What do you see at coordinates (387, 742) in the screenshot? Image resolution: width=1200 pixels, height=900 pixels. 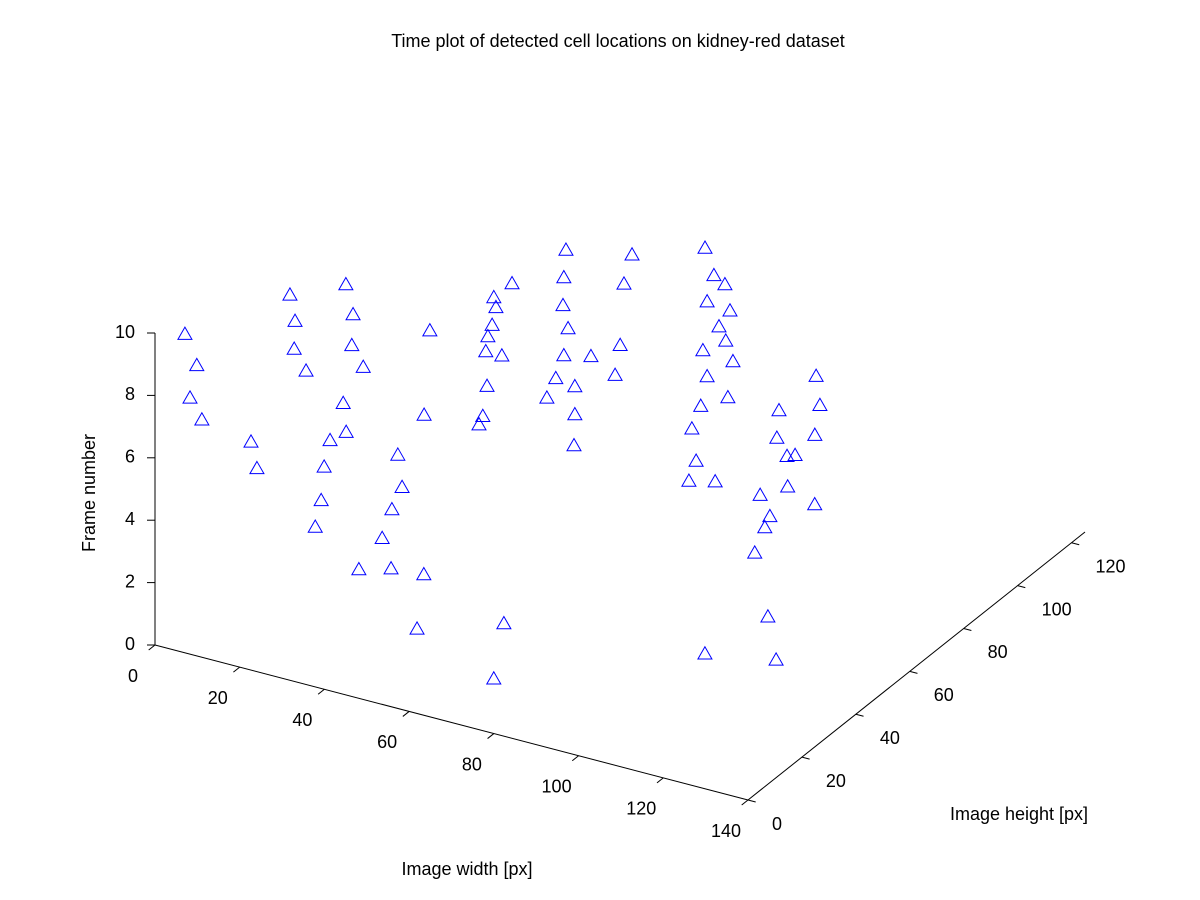 I see `x-tick-label: 60` at bounding box center [387, 742].